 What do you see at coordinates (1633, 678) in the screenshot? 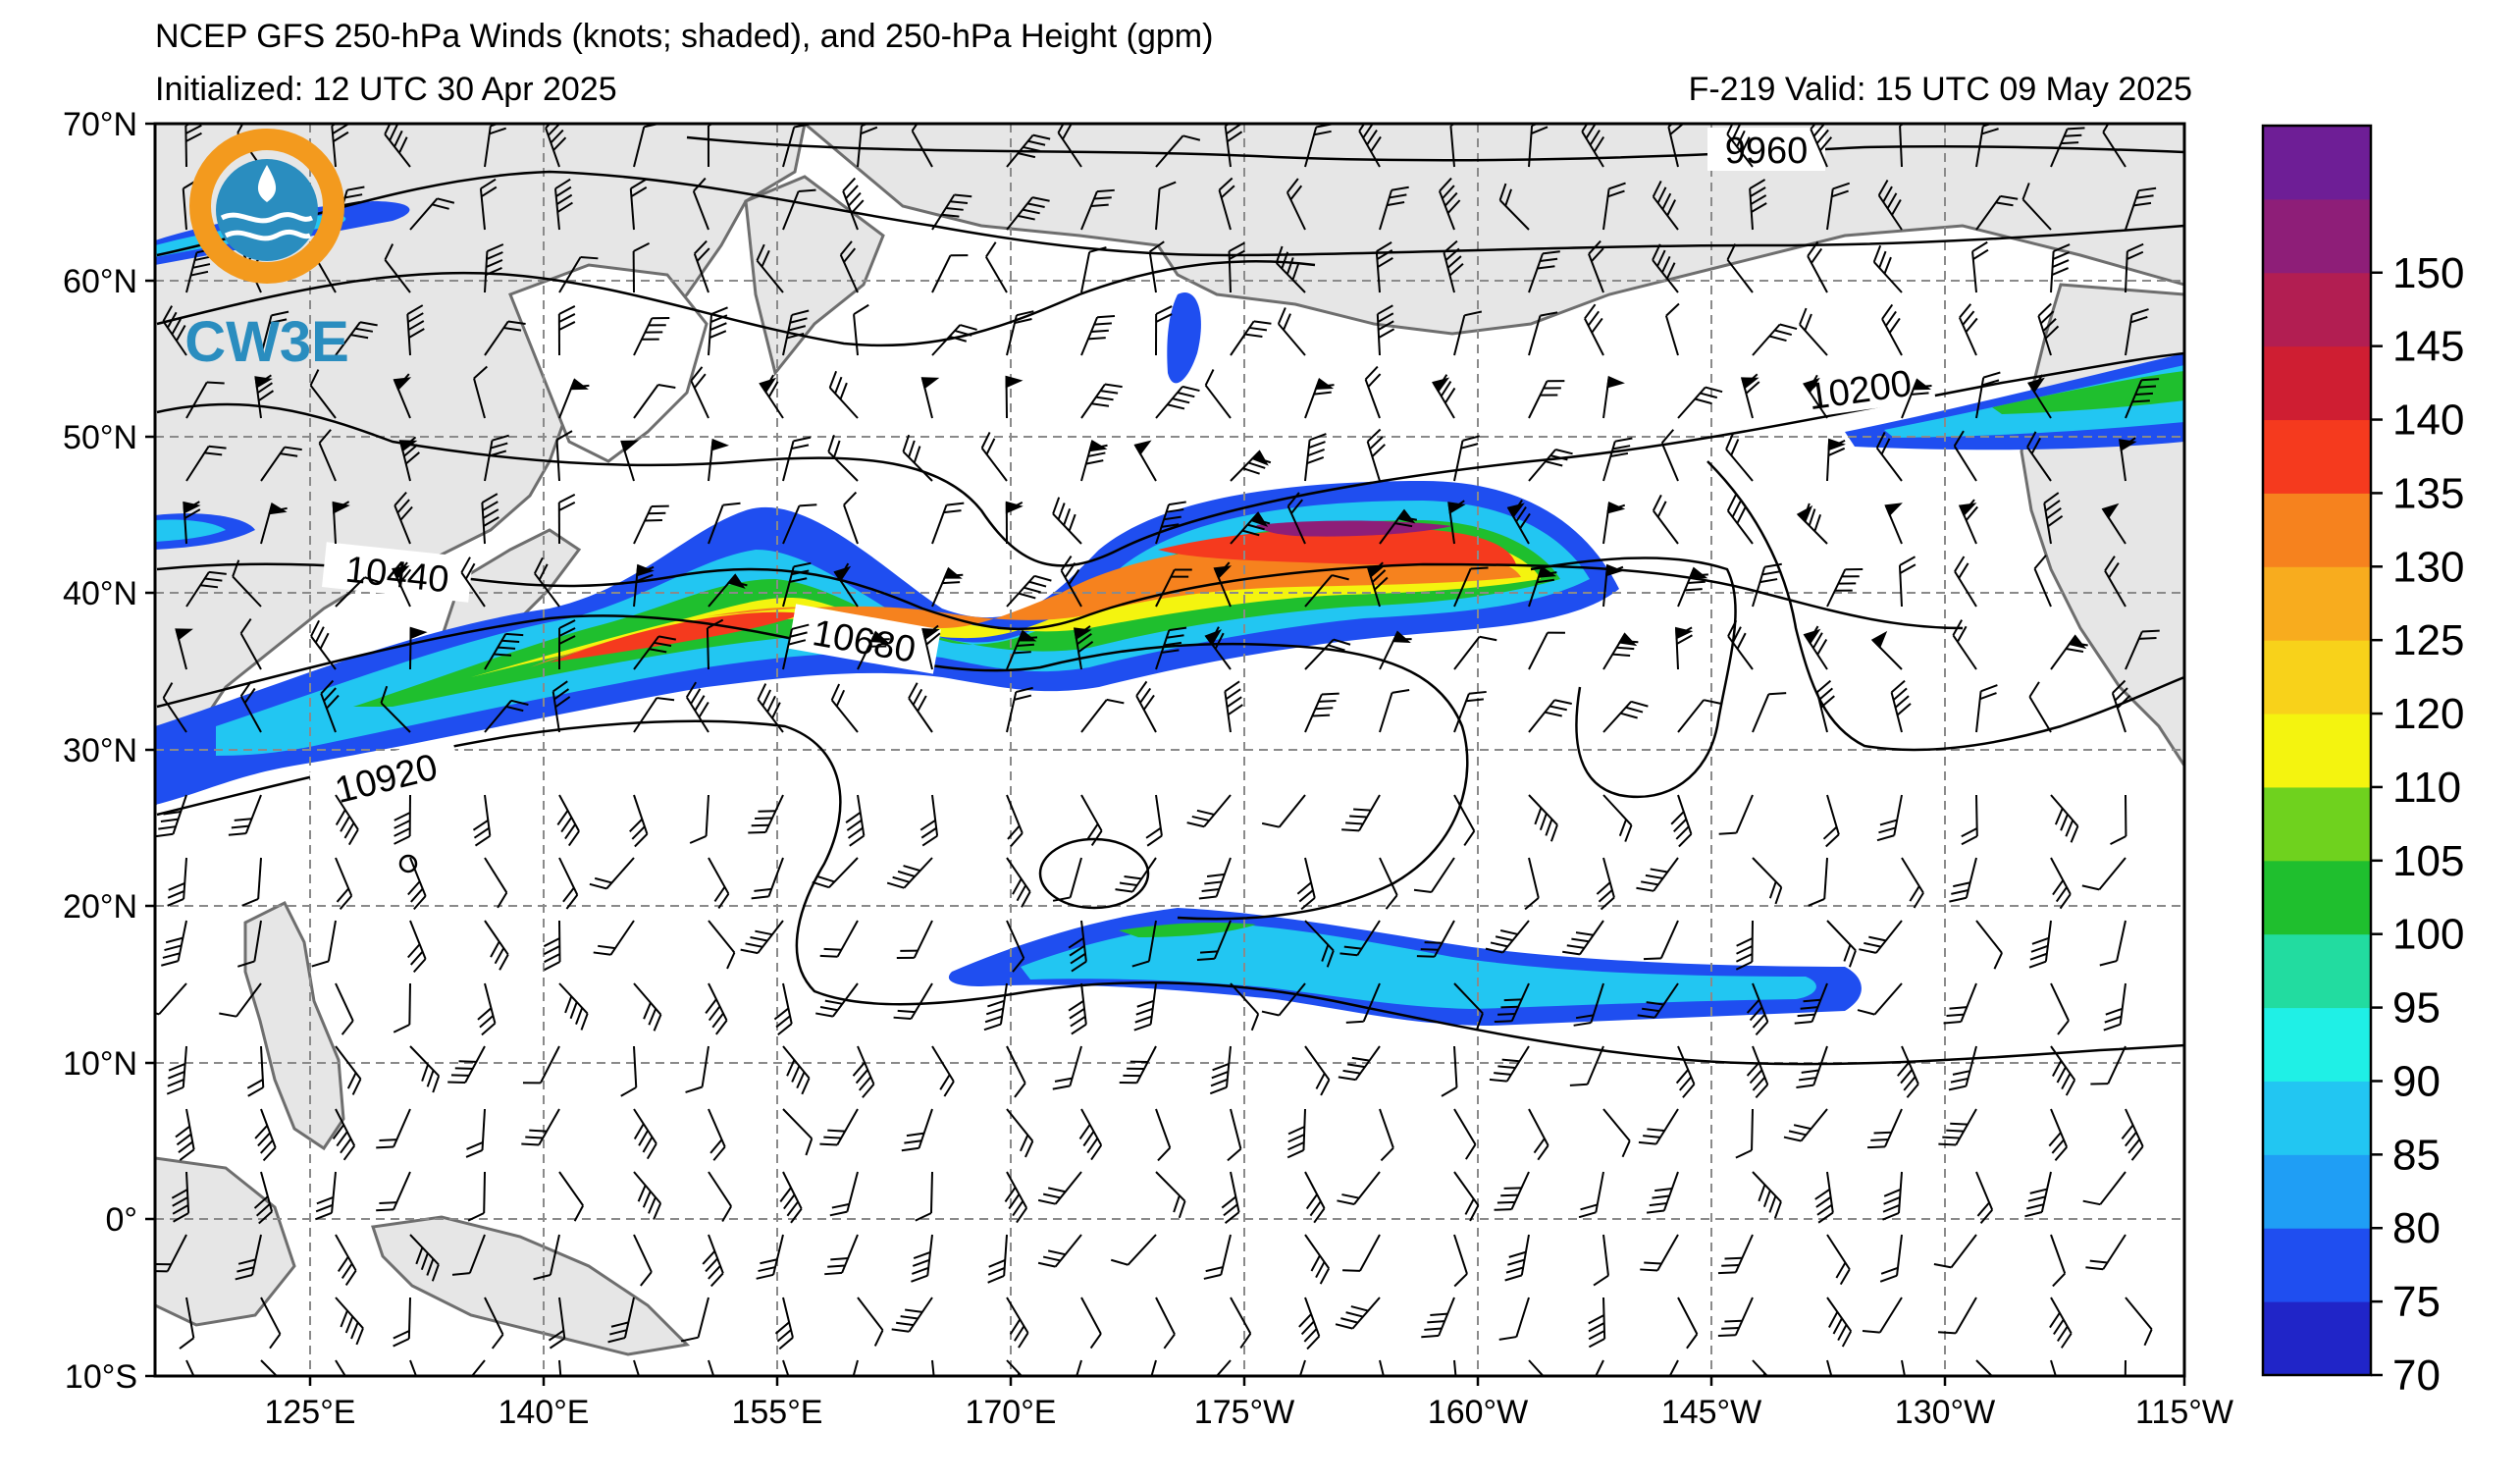
I see `contour-east-loop` at bounding box center [1633, 678].